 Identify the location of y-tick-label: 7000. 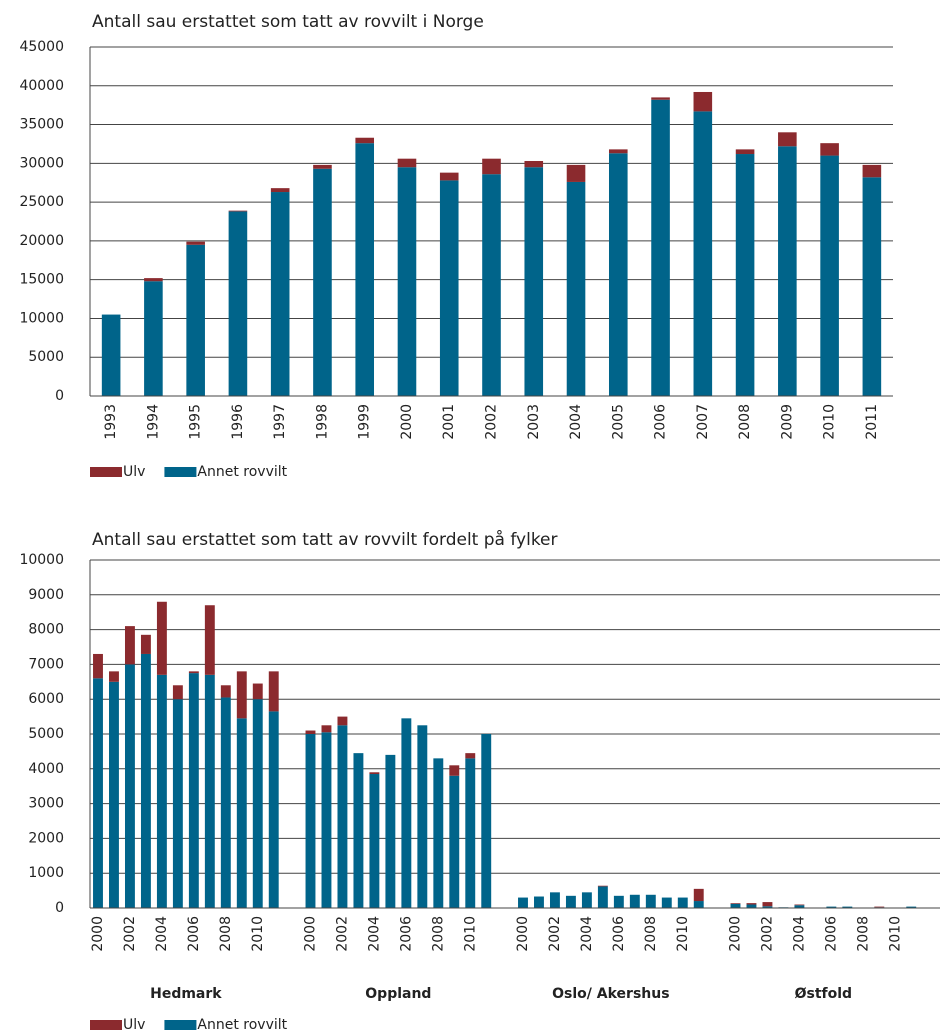
(46, 664).